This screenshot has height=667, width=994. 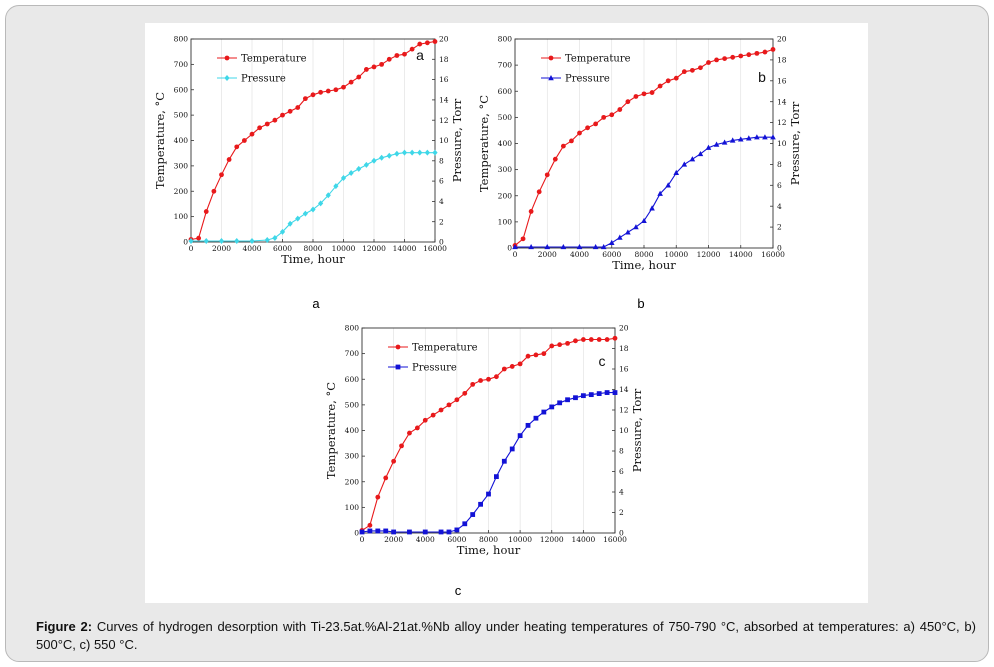 What do you see at coordinates (425, 539) in the screenshot?
I see `x-tick-label: 4000` at bounding box center [425, 539].